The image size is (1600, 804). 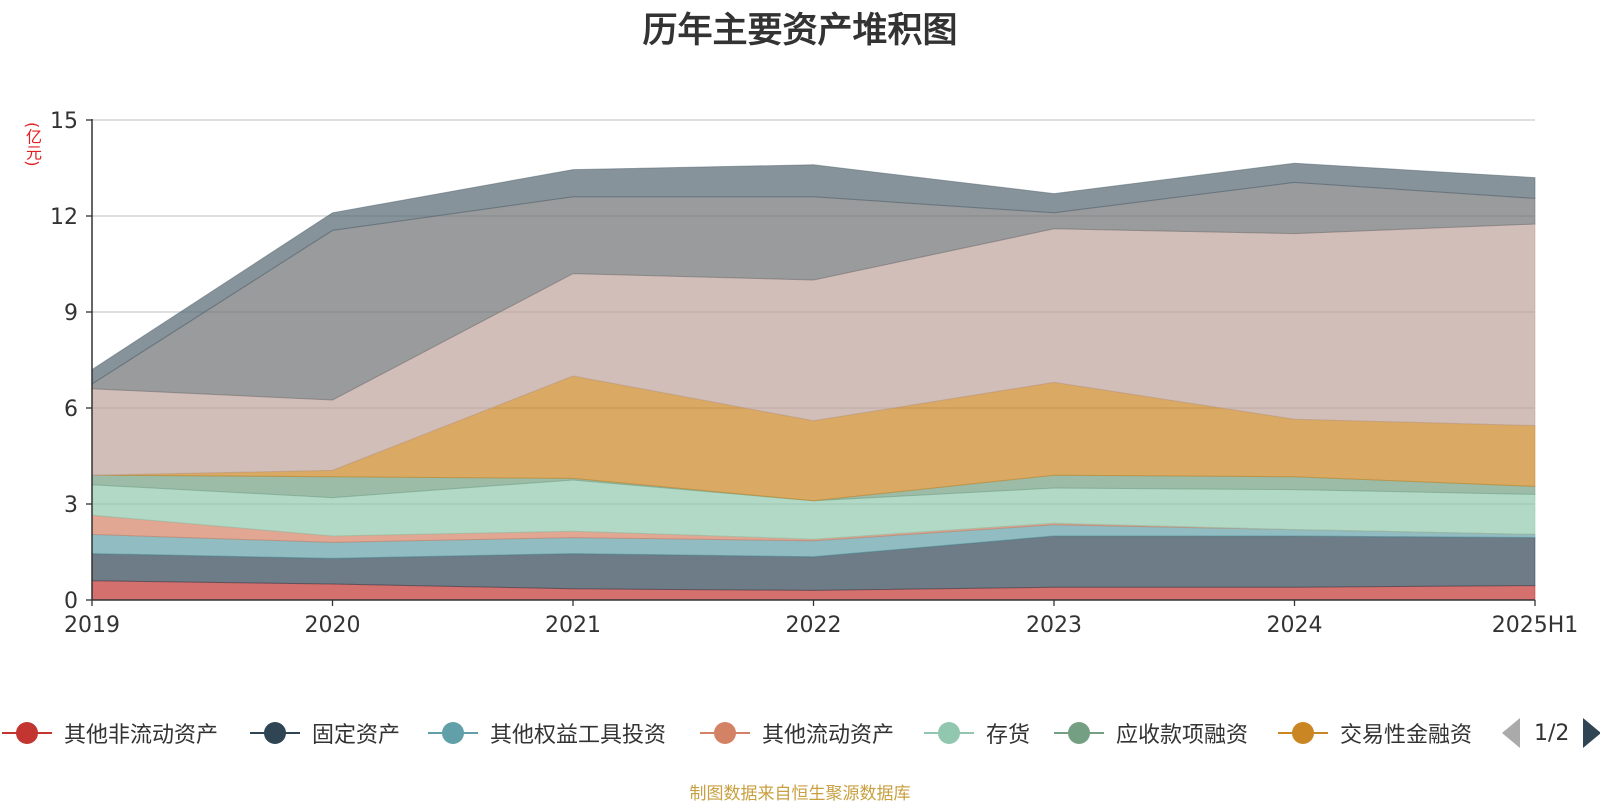 I want to click on x-tick-label: 2019, so click(x=92, y=625).